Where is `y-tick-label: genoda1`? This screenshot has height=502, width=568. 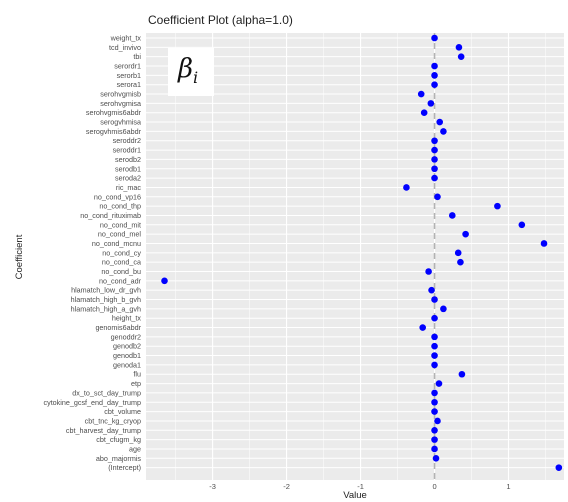
y-tick-label: genoda1 is located at coordinates (127, 364).